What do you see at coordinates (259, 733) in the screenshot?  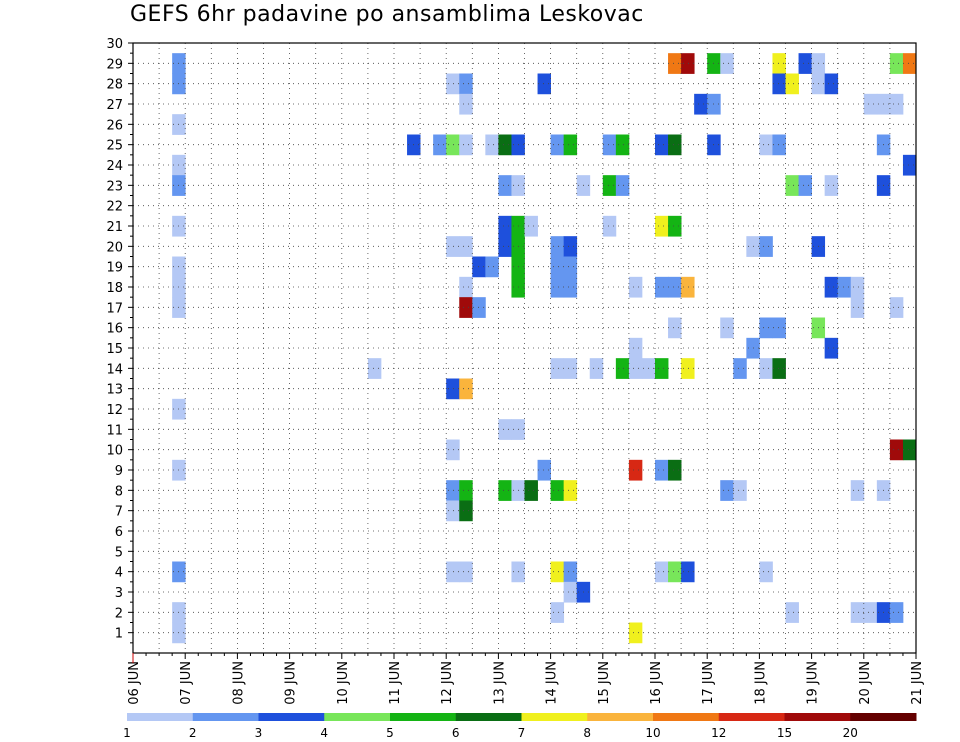 I see `colorbar-label: 3` at bounding box center [259, 733].